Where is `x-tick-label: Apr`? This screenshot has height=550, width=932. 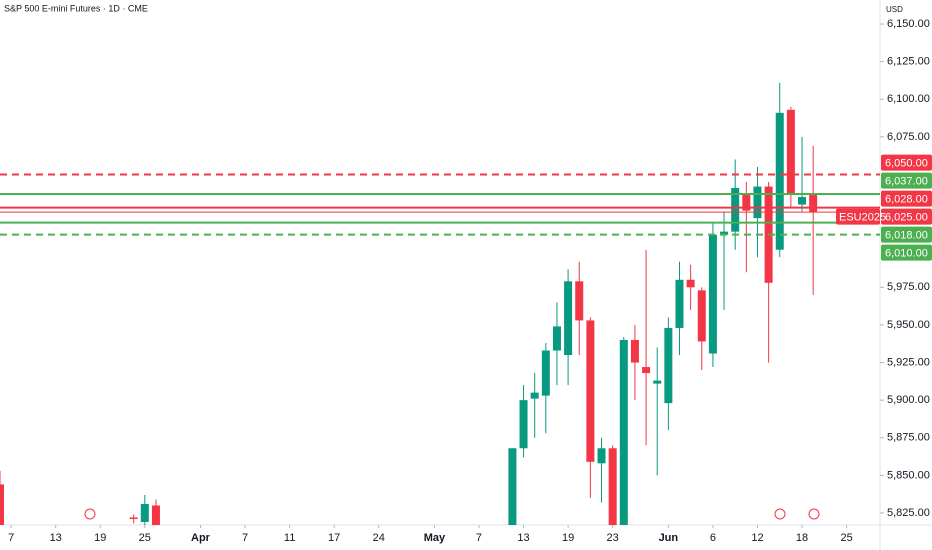
x-tick-label: Apr is located at coordinates (201, 538).